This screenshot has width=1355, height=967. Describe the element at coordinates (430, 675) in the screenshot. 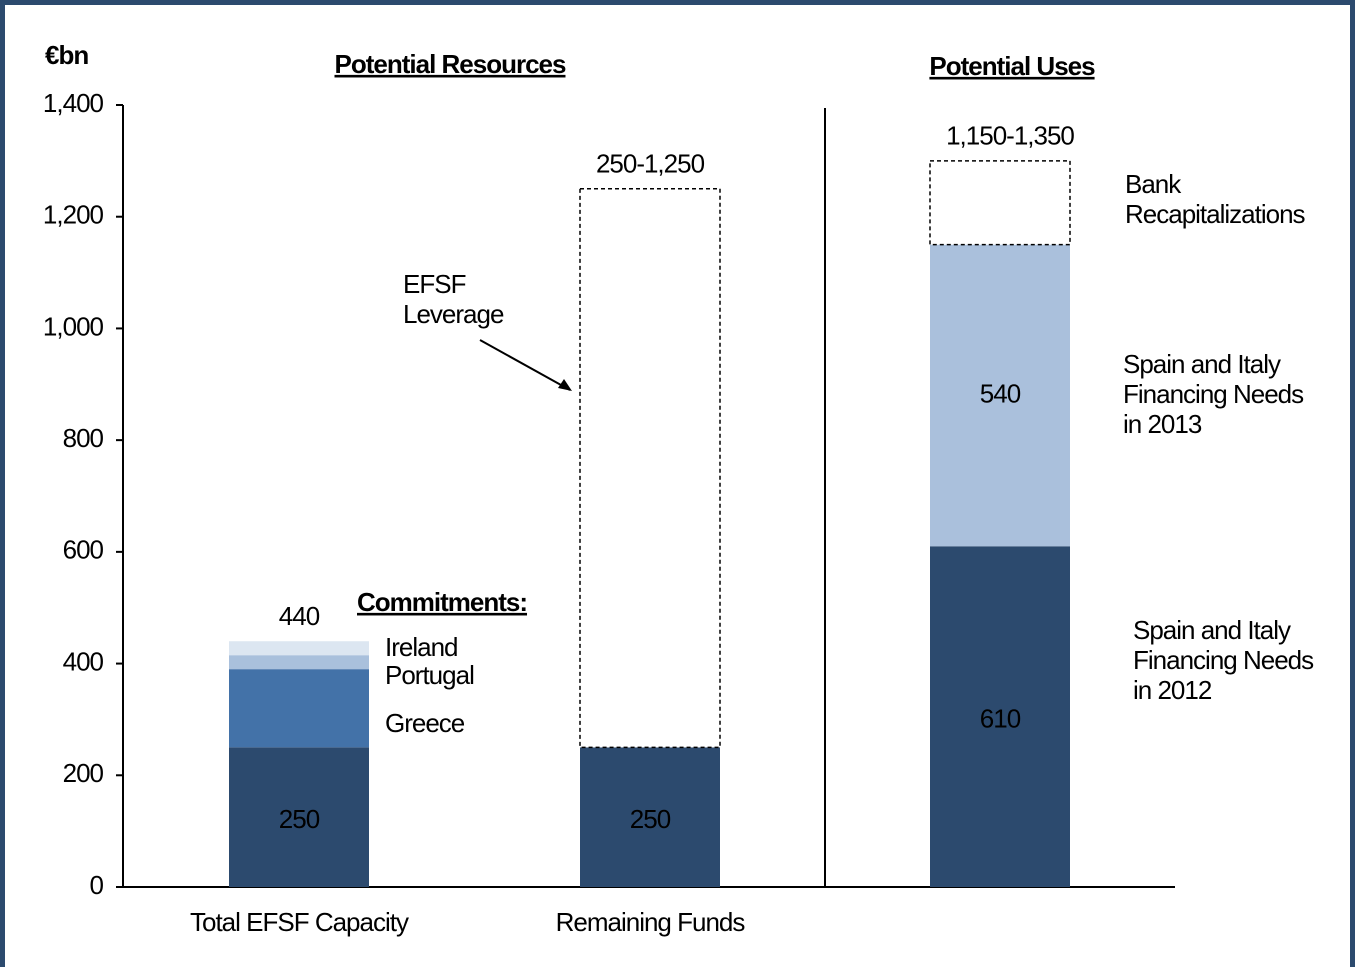

I see `series-label: Portugal` at that location.